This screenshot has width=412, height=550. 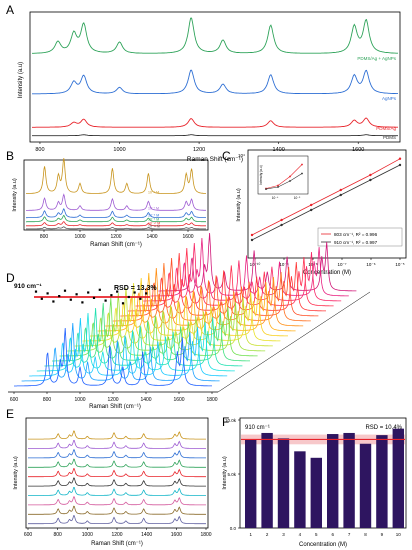 I want to click on panel-label-c: C, so click(x=226, y=156).